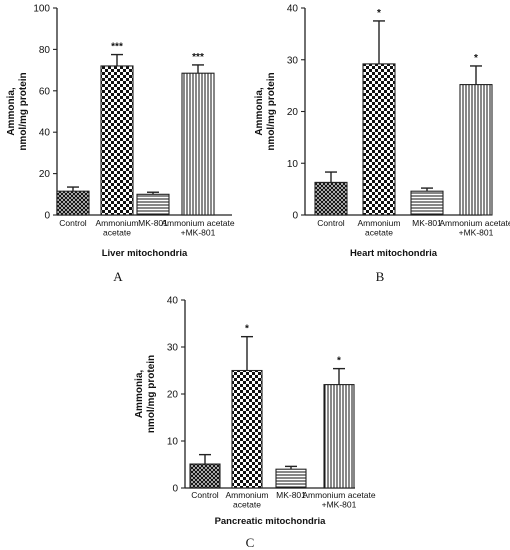 This screenshot has height=550, width=510. Describe the element at coordinates (41, 9) in the screenshot. I see `y-tick-label: 100` at that location.